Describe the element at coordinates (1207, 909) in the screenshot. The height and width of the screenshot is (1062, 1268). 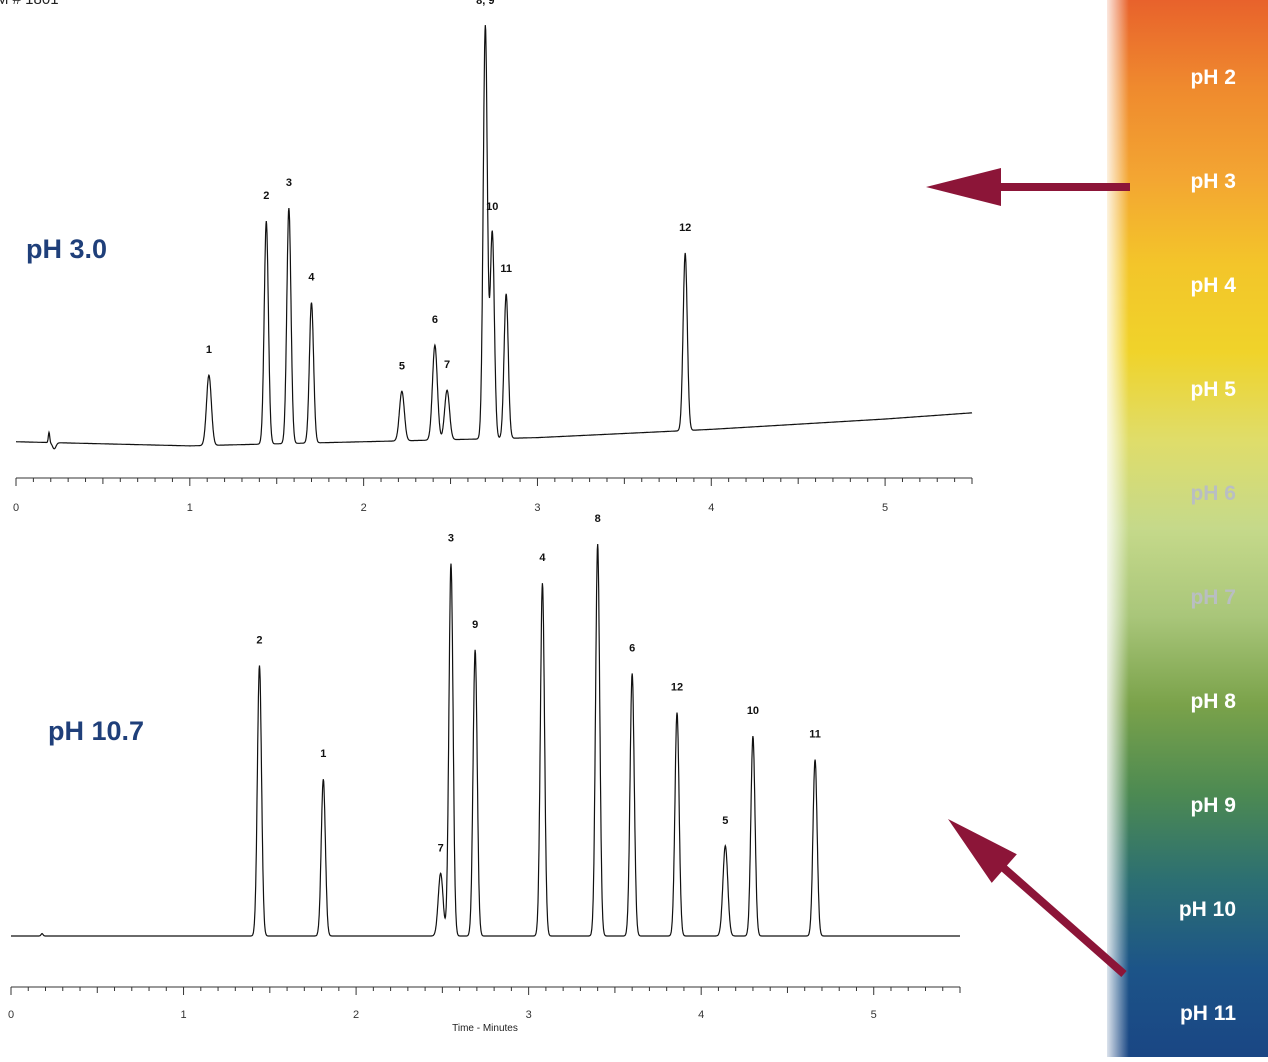
I see `ph-scale-label: pH 10` at that location.